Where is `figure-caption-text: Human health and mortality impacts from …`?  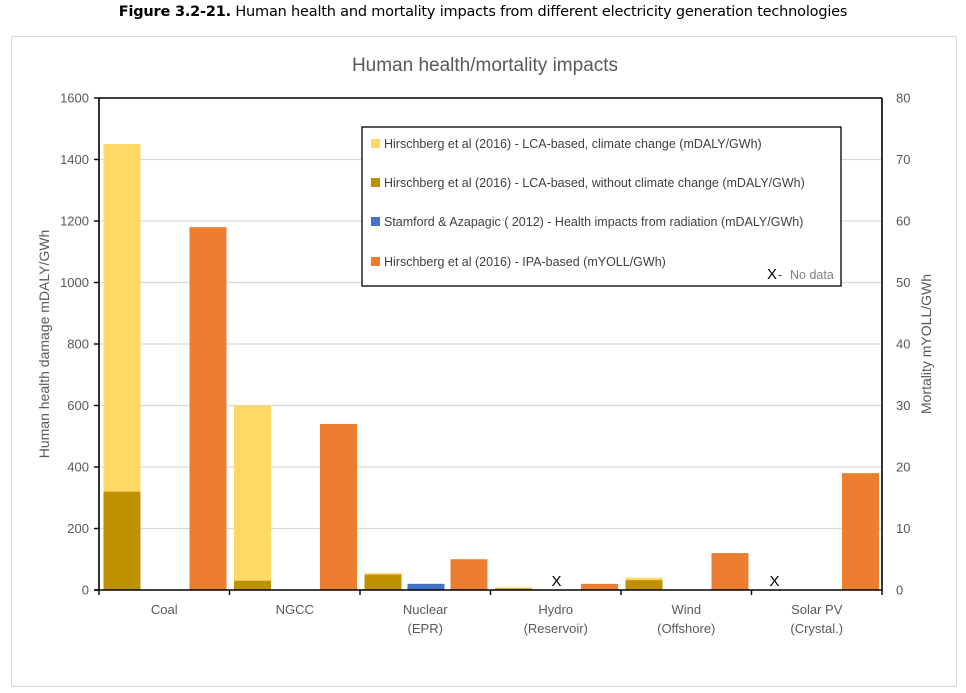 figure-caption-text: Human health and mortality impacts from … is located at coordinates (539, 12).